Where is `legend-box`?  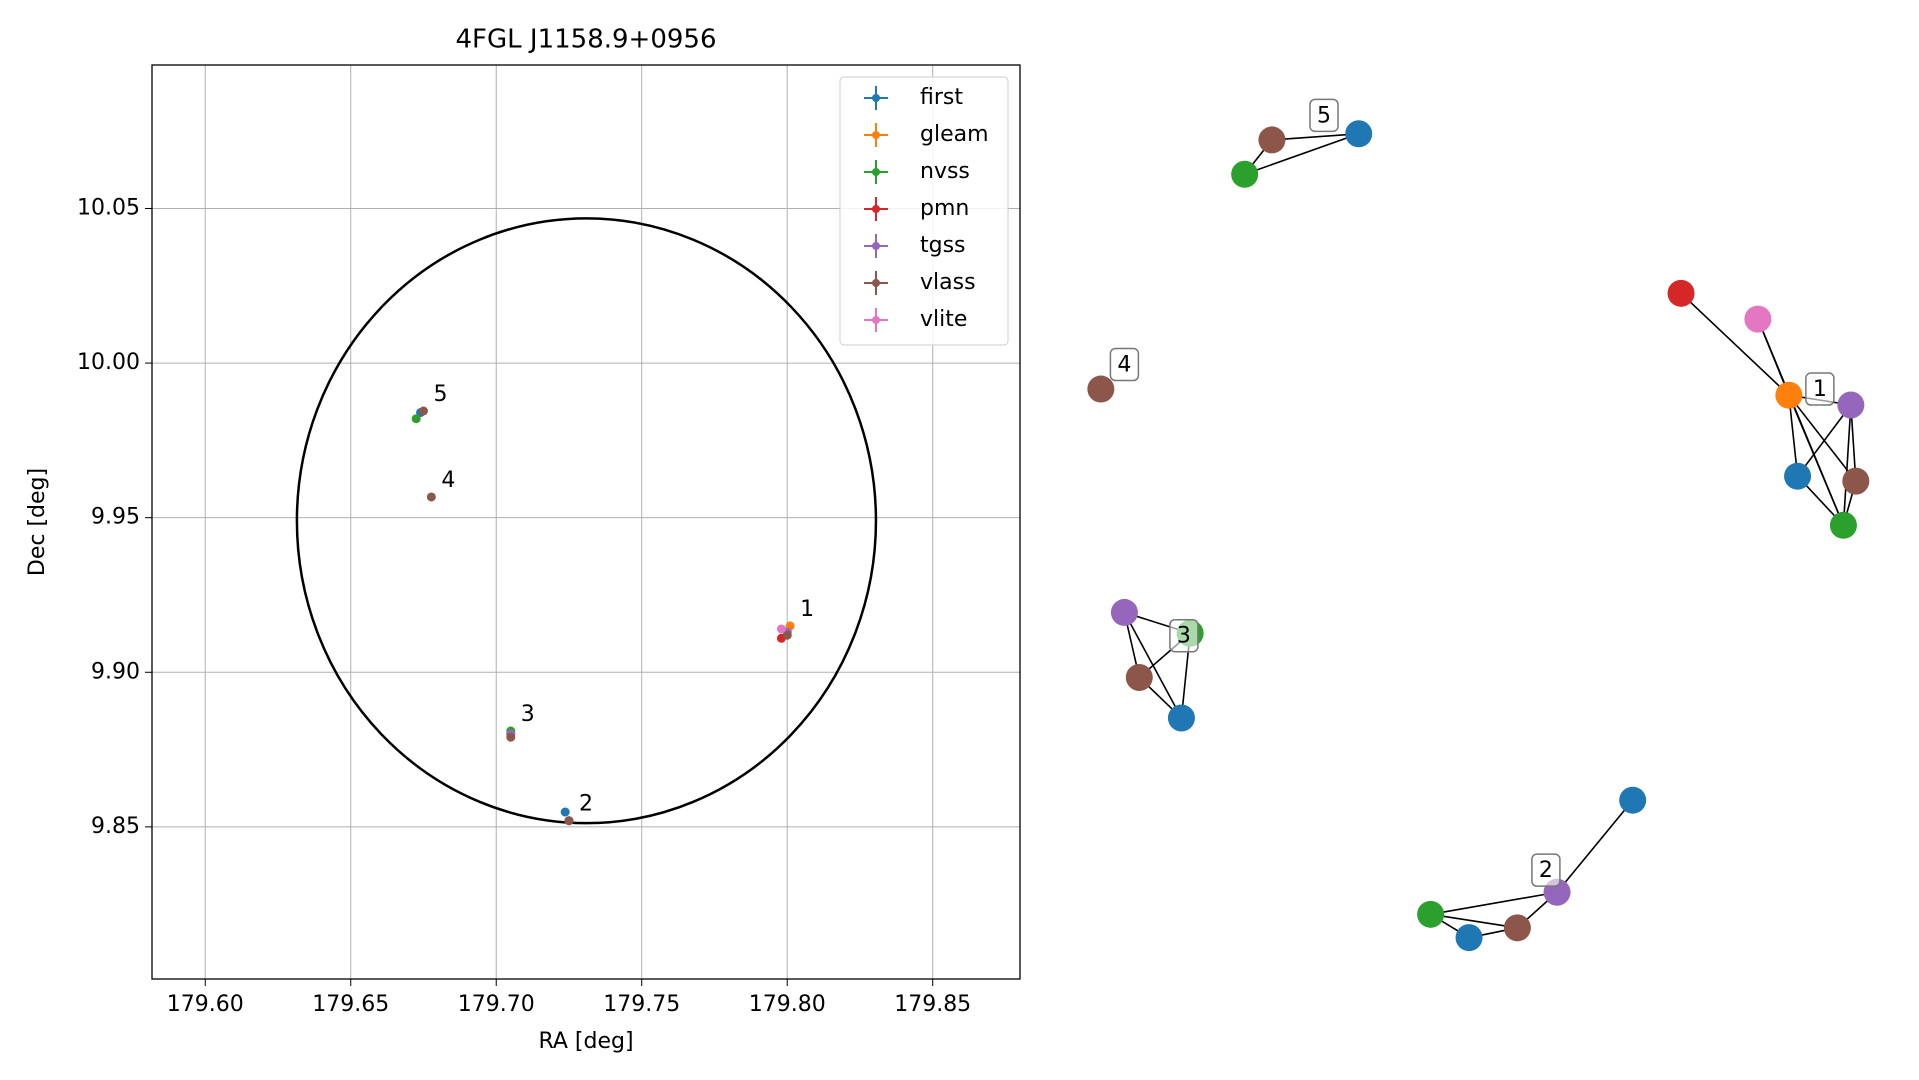 legend-box is located at coordinates (924, 211).